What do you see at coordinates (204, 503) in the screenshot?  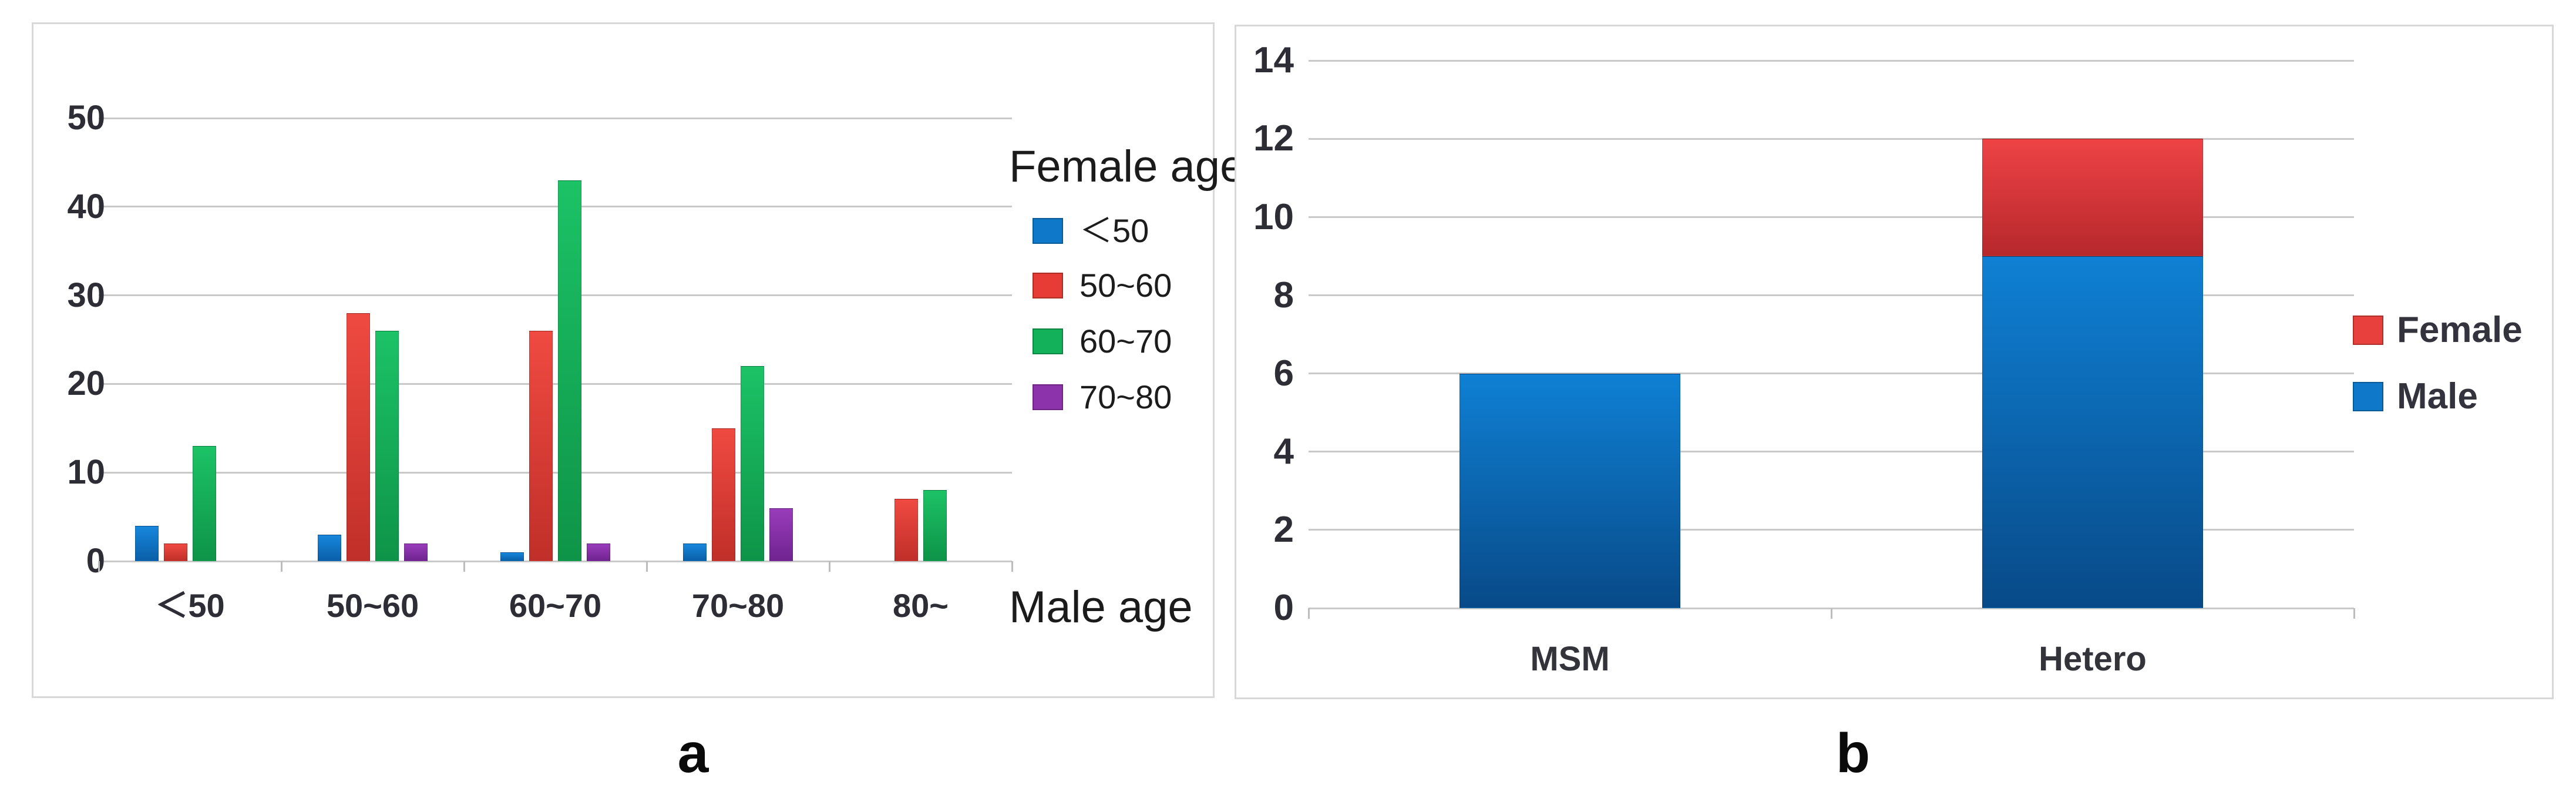 I see `bar-60~70-＜50` at bounding box center [204, 503].